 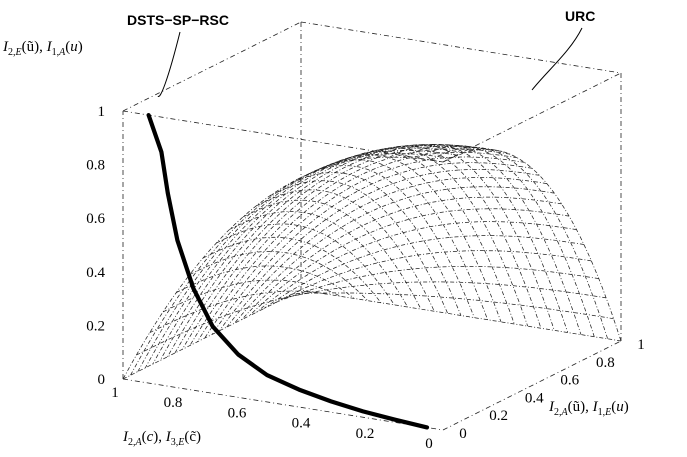 What do you see at coordinates (102, 380) in the screenshot?
I see `z-tick-label: 0` at bounding box center [102, 380].